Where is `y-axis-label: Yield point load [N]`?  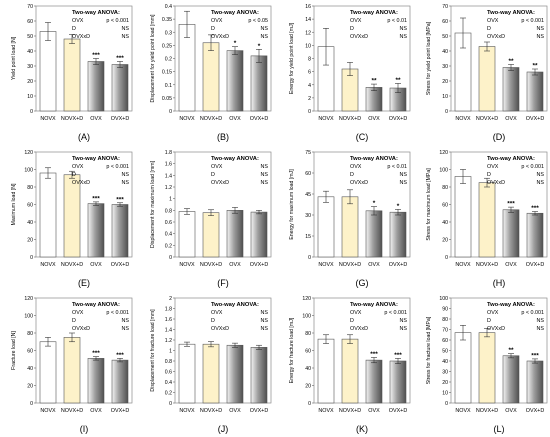 y-axis-label: Yield point load [N] is located at coordinates (14, 58).